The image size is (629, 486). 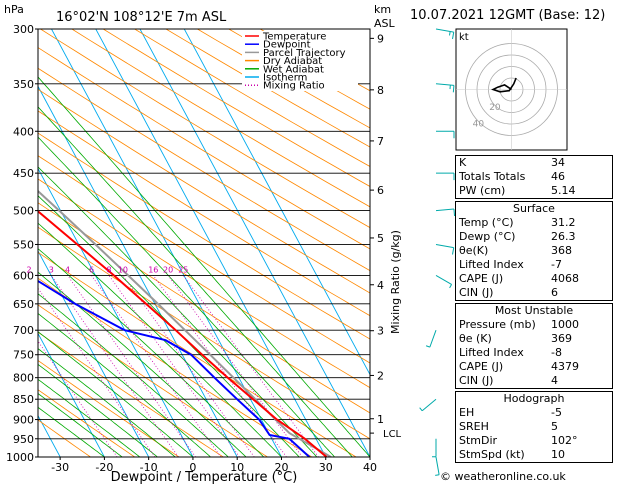 I want to click on hodograph-stat-label: StmSpd (kt), so click(x=492, y=454).